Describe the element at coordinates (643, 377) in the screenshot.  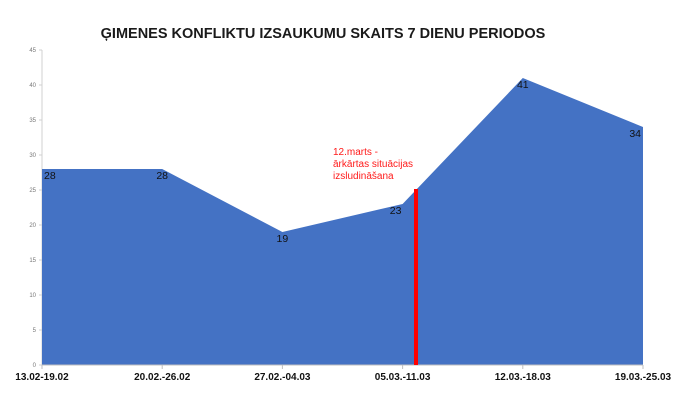
I see `x-tick-label: 19.03.-25.03` at that location.